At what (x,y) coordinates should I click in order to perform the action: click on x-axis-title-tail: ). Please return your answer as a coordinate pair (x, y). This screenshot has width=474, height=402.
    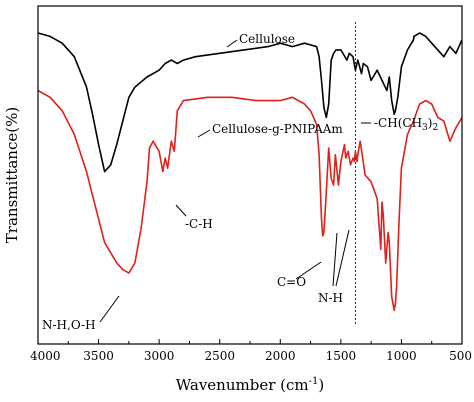
    Looking at the image, I should click on (321, 385).